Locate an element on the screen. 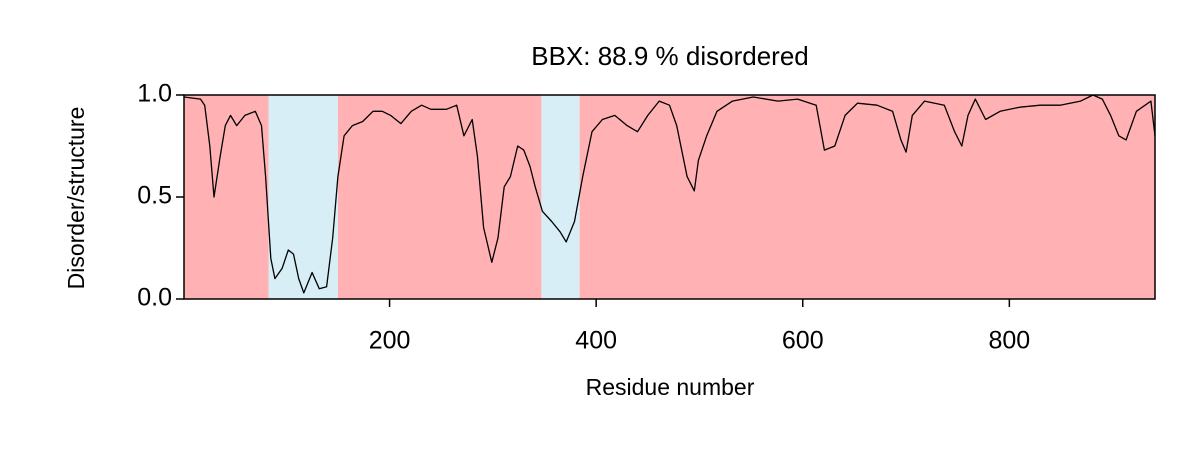 This screenshot has width=1200, height=450. y-tick-label: 0.5 is located at coordinates (154, 196).